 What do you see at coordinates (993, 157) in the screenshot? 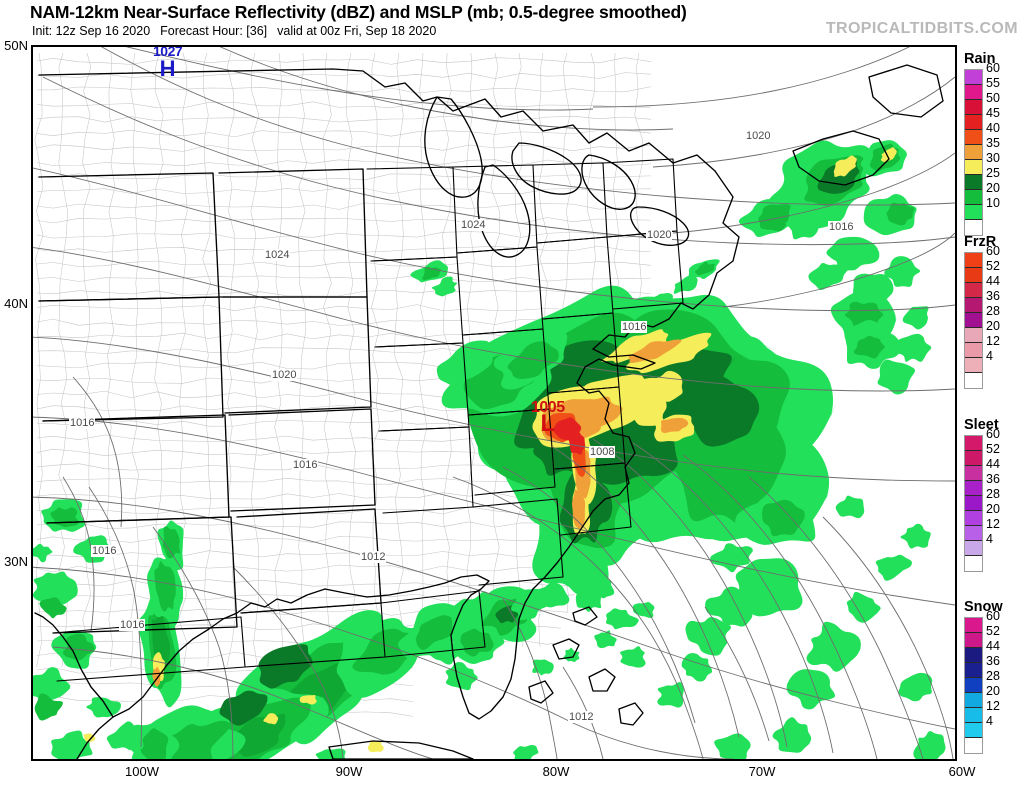
I see `colorbar-tick-label: 30` at bounding box center [993, 157].